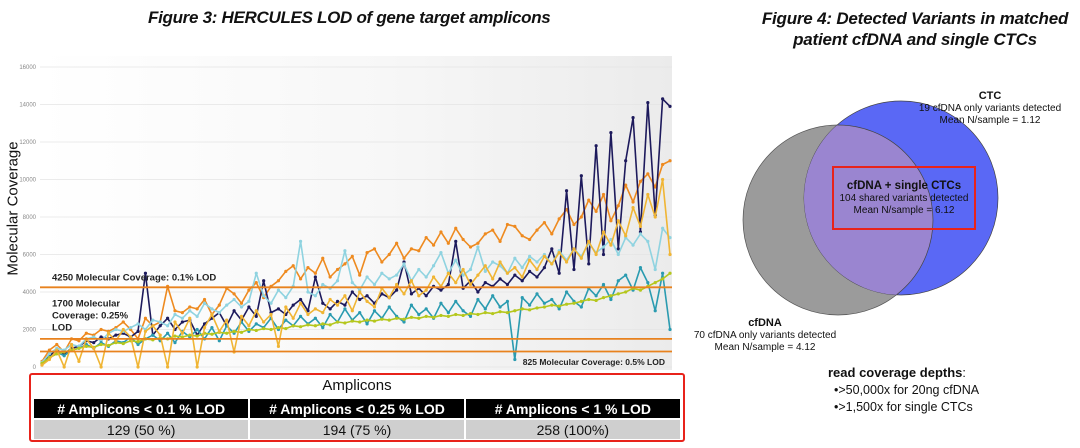 The image size is (1080, 448). I want to click on notes-heading-colon: :, so click(964, 373).